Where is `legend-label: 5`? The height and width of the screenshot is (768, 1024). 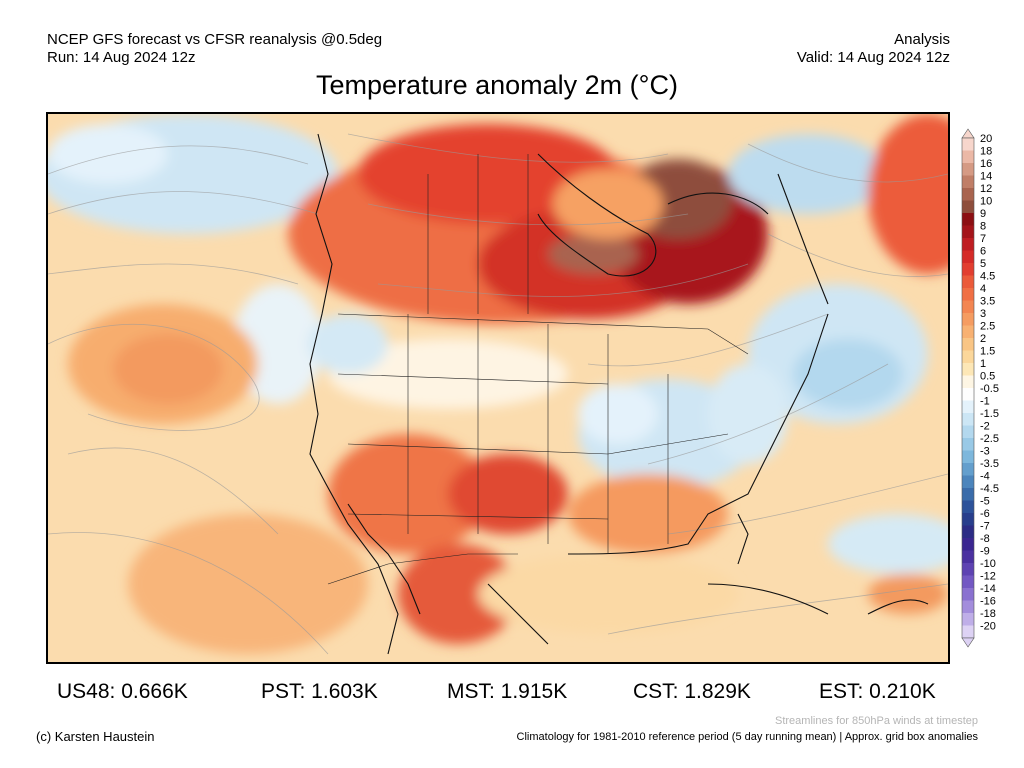 legend-label: 5 is located at coordinates (983, 264).